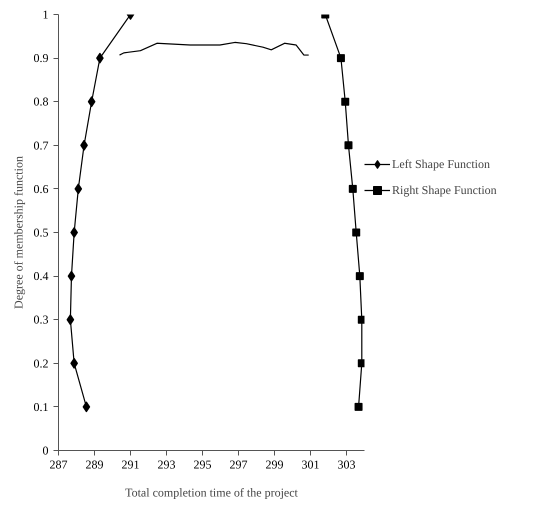 The height and width of the screenshot is (520, 558). What do you see at coordinates (41, 189) in the screenshot?
I see `y-tick-label: 0.6` at bounding box center [41, 189].